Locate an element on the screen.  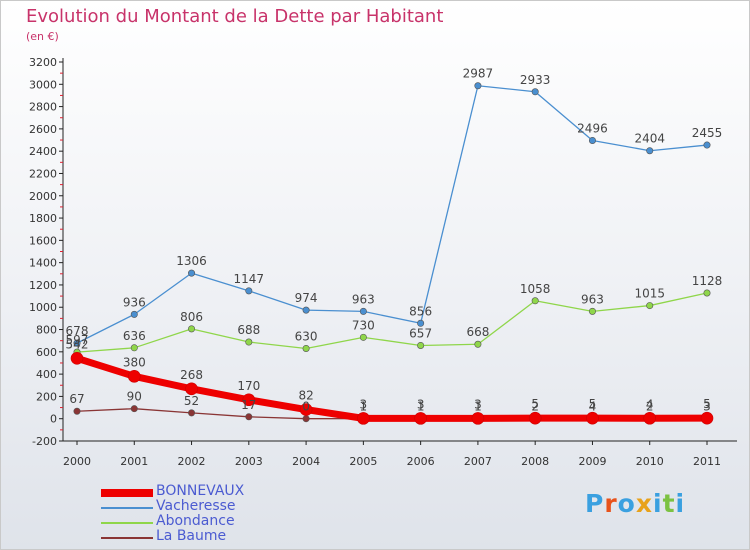
logo-letter: o is located at coordinates (626, 503).